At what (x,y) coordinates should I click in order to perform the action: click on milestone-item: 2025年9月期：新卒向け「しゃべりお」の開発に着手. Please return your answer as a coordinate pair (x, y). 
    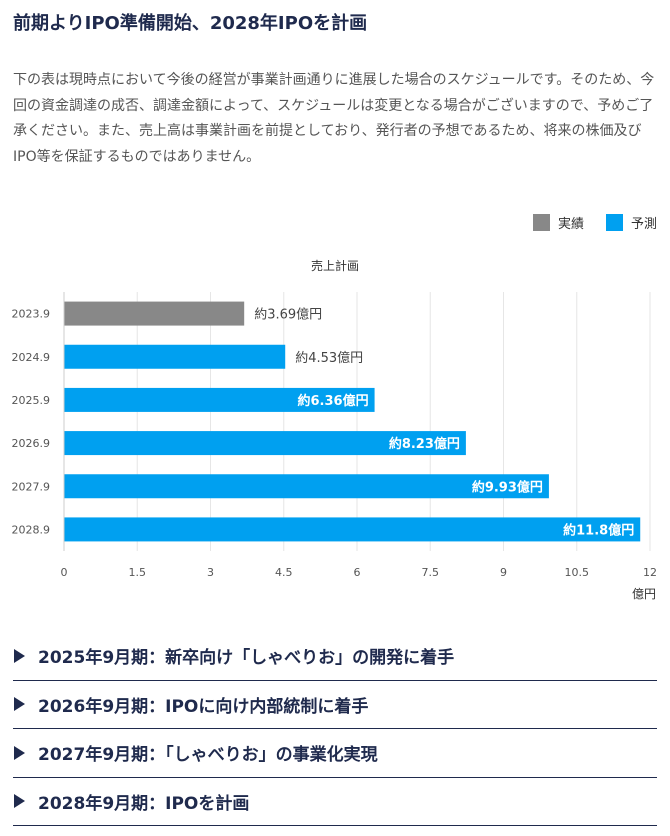
    Looking at the image, I should click on (335, 656).